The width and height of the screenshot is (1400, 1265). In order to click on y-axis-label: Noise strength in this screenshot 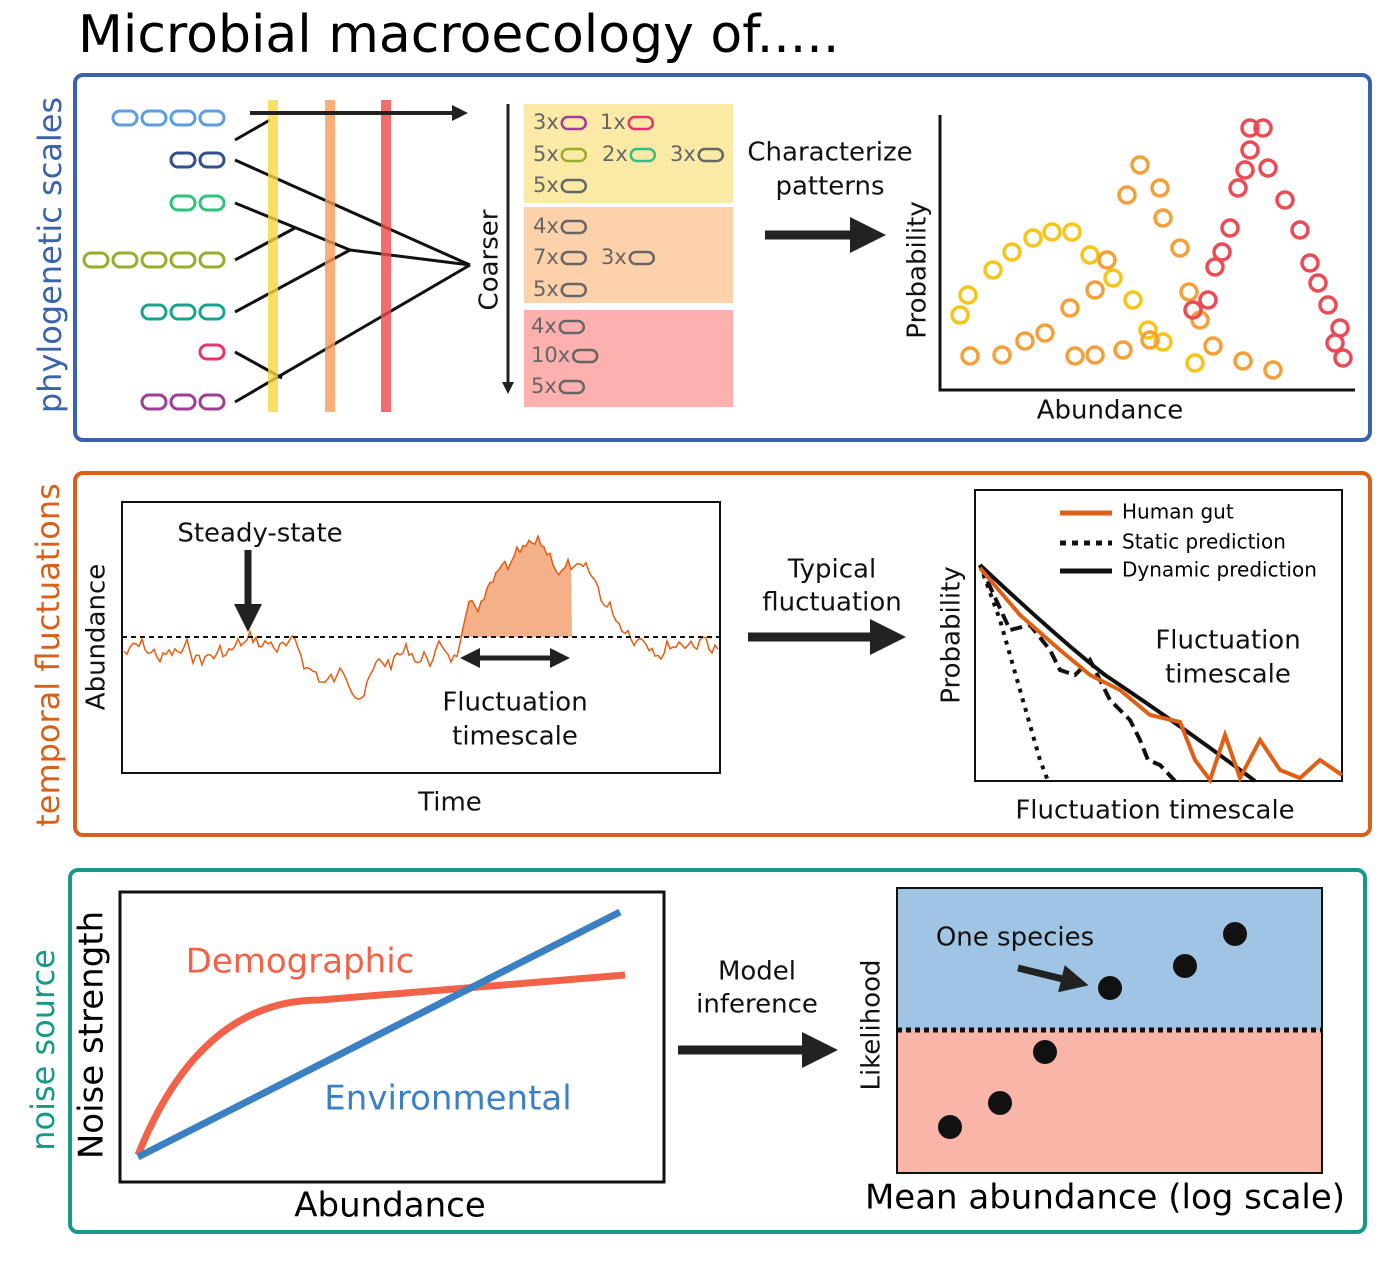, I will do `click(92, 1035)`.